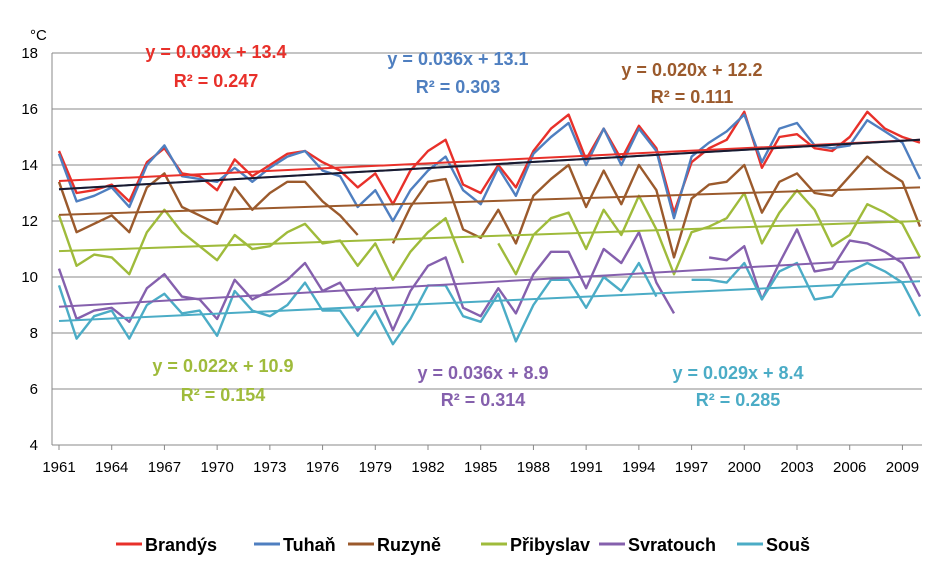 Image resolution: width=932 pixels, height=568 pixels. What do you see at coordinates (482, 373) in the screenshot?
I see `trend-equation: y = 0.036x + 8.9` at bounding box center [482, 373].